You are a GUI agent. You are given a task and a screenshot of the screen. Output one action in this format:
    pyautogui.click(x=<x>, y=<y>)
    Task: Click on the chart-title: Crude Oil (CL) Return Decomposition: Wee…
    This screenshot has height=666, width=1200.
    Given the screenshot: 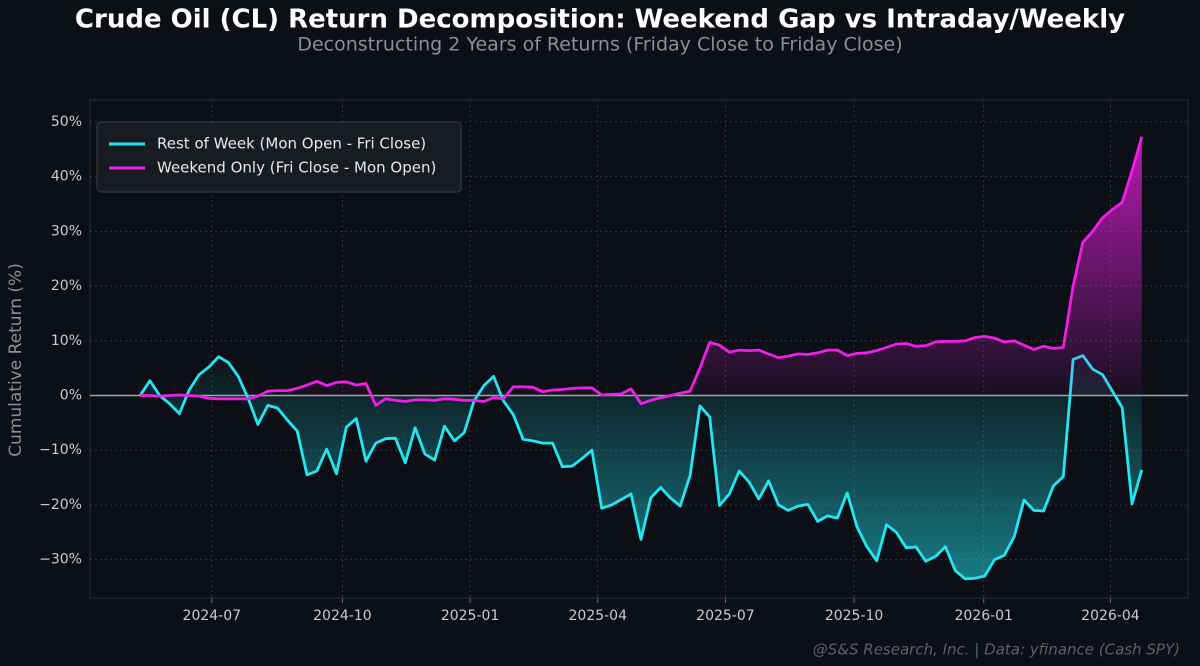 What is the action you would take?
    pyautogui.click(x=600, y=20)
    